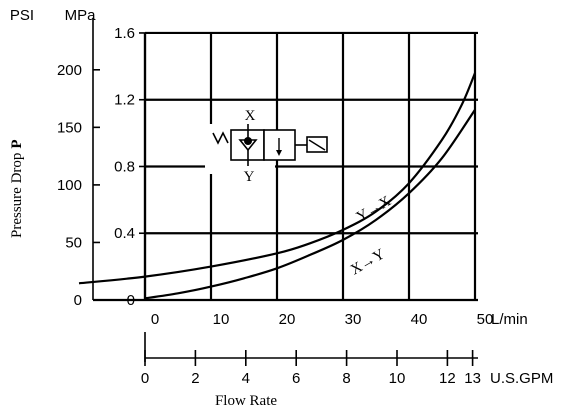  I want to click on lmin-tick-label: 0, so click(155, 319).